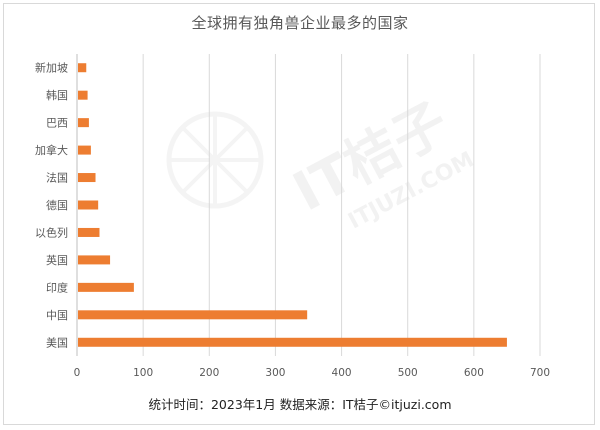  I want to click on x-tick-label: 200, so click(209, 373).